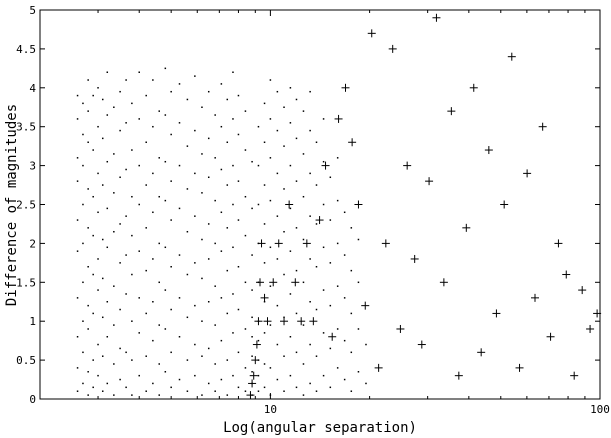 This screenshot has height=438, width=611. I want to click on y-tick-label: 3, so click(32, 166).